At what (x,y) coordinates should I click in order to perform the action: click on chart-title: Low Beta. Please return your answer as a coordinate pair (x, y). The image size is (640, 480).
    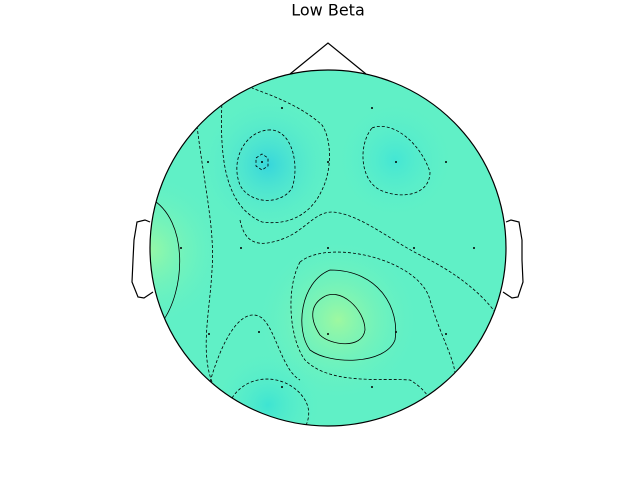
    Looking at the image, I should click on (328, 10).